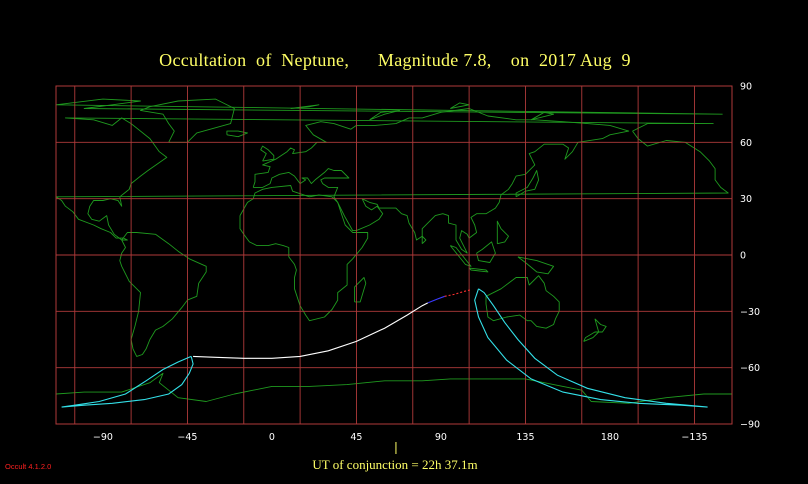 The height and width of the screenshot is (484, 808). What do you see at coordinates (356, 437) in the screenshot?
I see `longitude-tick-label: 45` at bounding box center [356, 437].